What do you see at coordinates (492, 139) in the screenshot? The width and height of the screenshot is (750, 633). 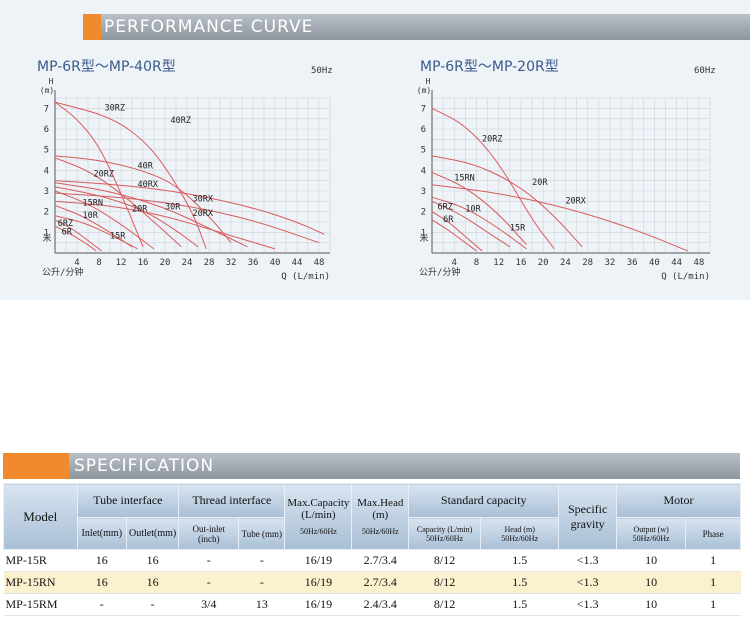 I see `curve-label-20rz: 20RZ` at bounding box center [492, 139].